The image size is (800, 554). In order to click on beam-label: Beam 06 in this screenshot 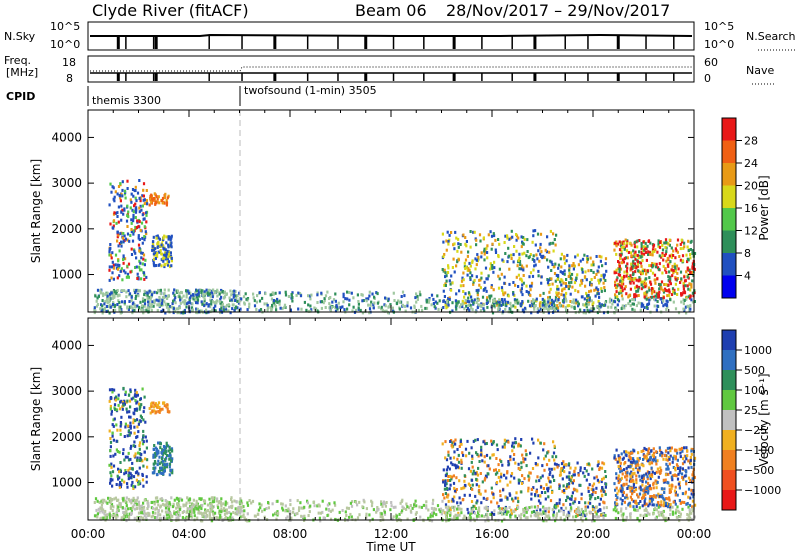, I will do `click(391, 10)`.